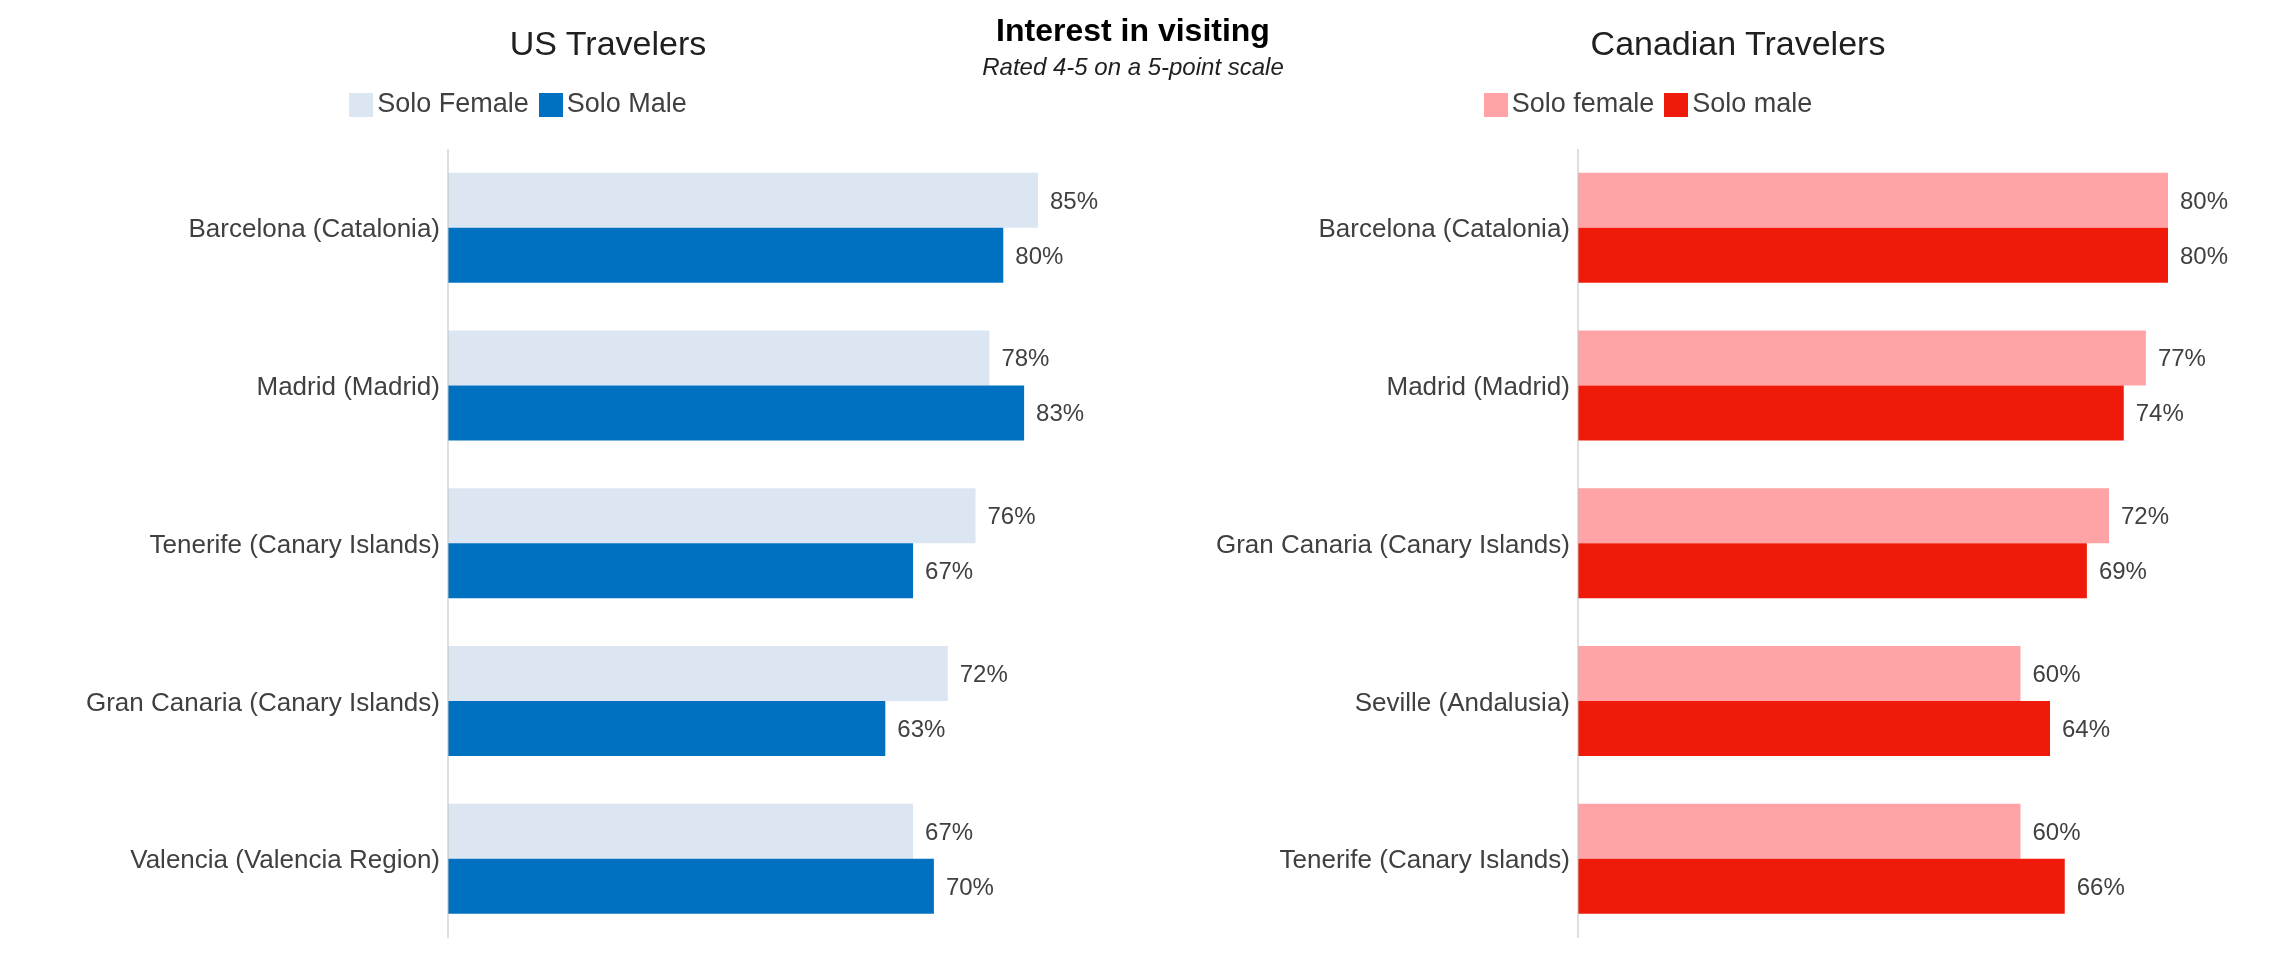  I want to click on data-label: 66%, so click(2100, 886).